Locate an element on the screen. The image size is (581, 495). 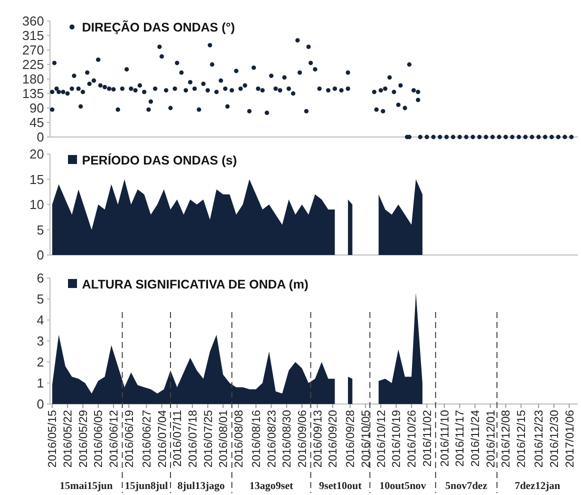
x-tick-label: 2016/12/30 is located at coordinates (554, 439).